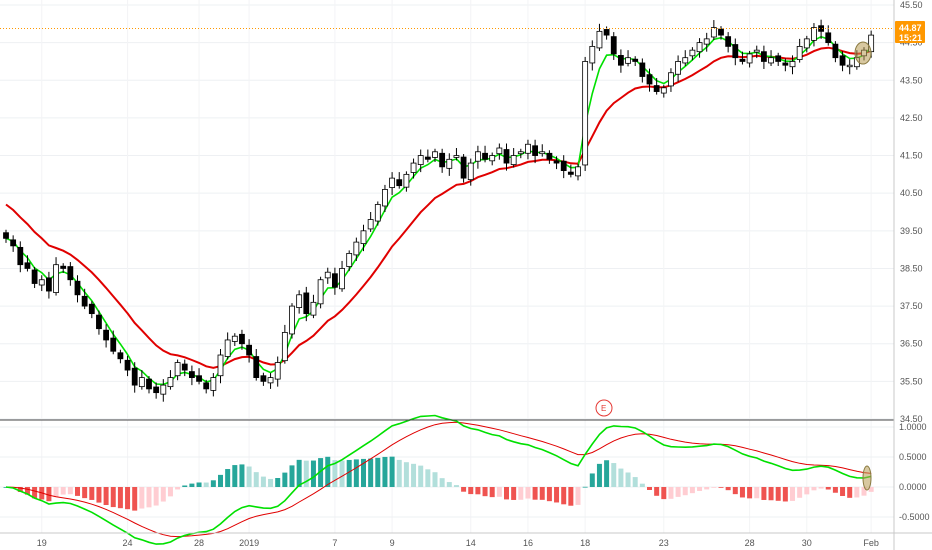 This screenshot has height=550, width=932. I want to click on price-tick-label: 45.50, so click(911, 5).